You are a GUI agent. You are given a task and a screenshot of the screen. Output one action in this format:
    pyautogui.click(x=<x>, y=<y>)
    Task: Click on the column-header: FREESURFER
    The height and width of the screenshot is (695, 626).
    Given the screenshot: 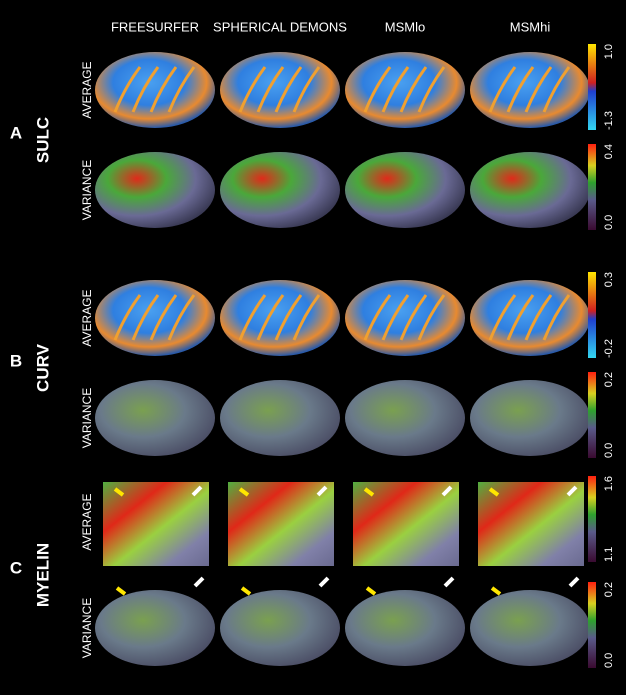 What is the action you would take?
    pyautogui.click(x=155, y=26)
    